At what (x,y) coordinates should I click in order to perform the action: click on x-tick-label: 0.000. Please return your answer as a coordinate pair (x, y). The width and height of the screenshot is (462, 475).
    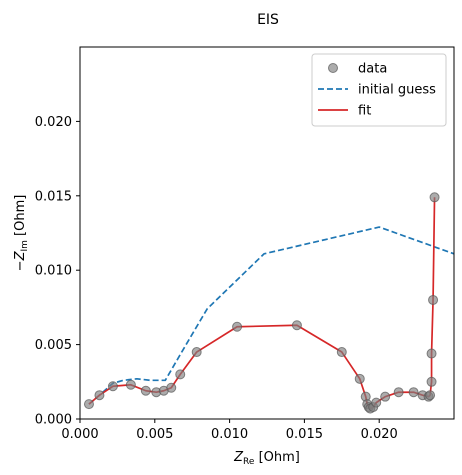
    Looking at the image, I should click on (79, 434).